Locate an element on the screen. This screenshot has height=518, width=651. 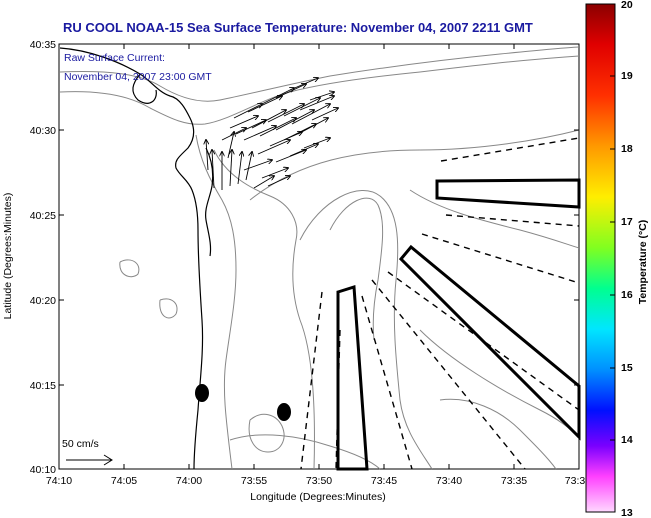
x-tick-label: 73:50 is located at coordinates (319, 481).